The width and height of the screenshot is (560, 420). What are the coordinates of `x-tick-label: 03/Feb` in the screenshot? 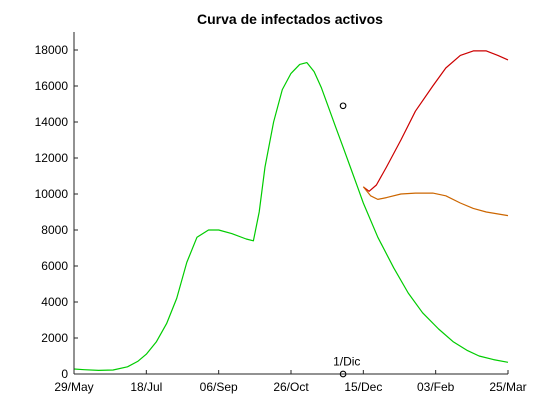 It's located at (436, 387).